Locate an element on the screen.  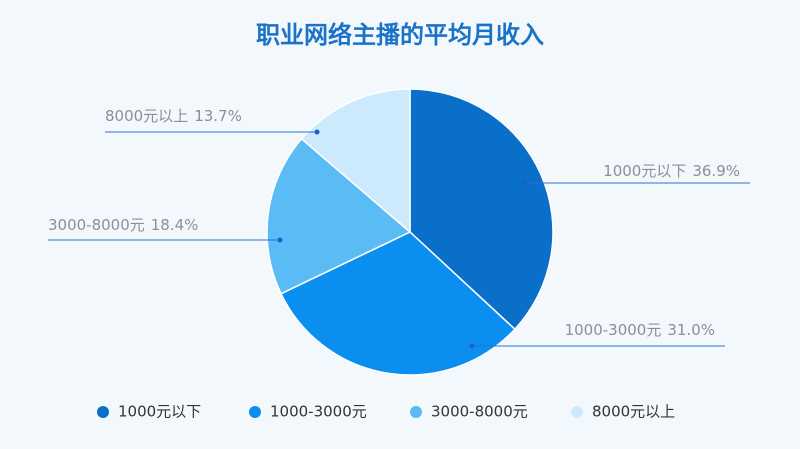
label-category: 1000元以下 is located at coordinates (644, 171).